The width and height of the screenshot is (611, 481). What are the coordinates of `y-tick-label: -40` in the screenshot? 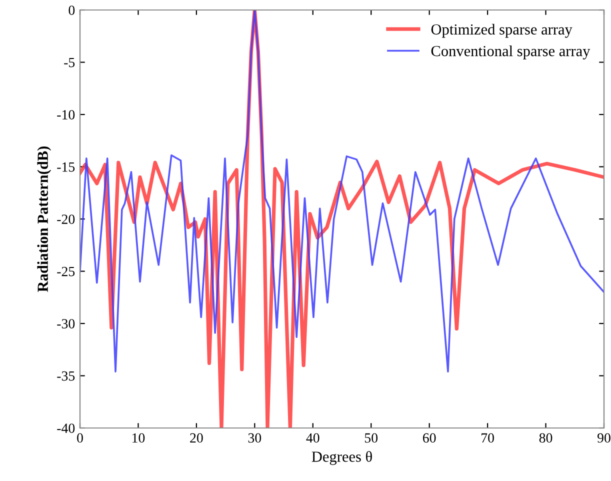 It's located at (66, 428).